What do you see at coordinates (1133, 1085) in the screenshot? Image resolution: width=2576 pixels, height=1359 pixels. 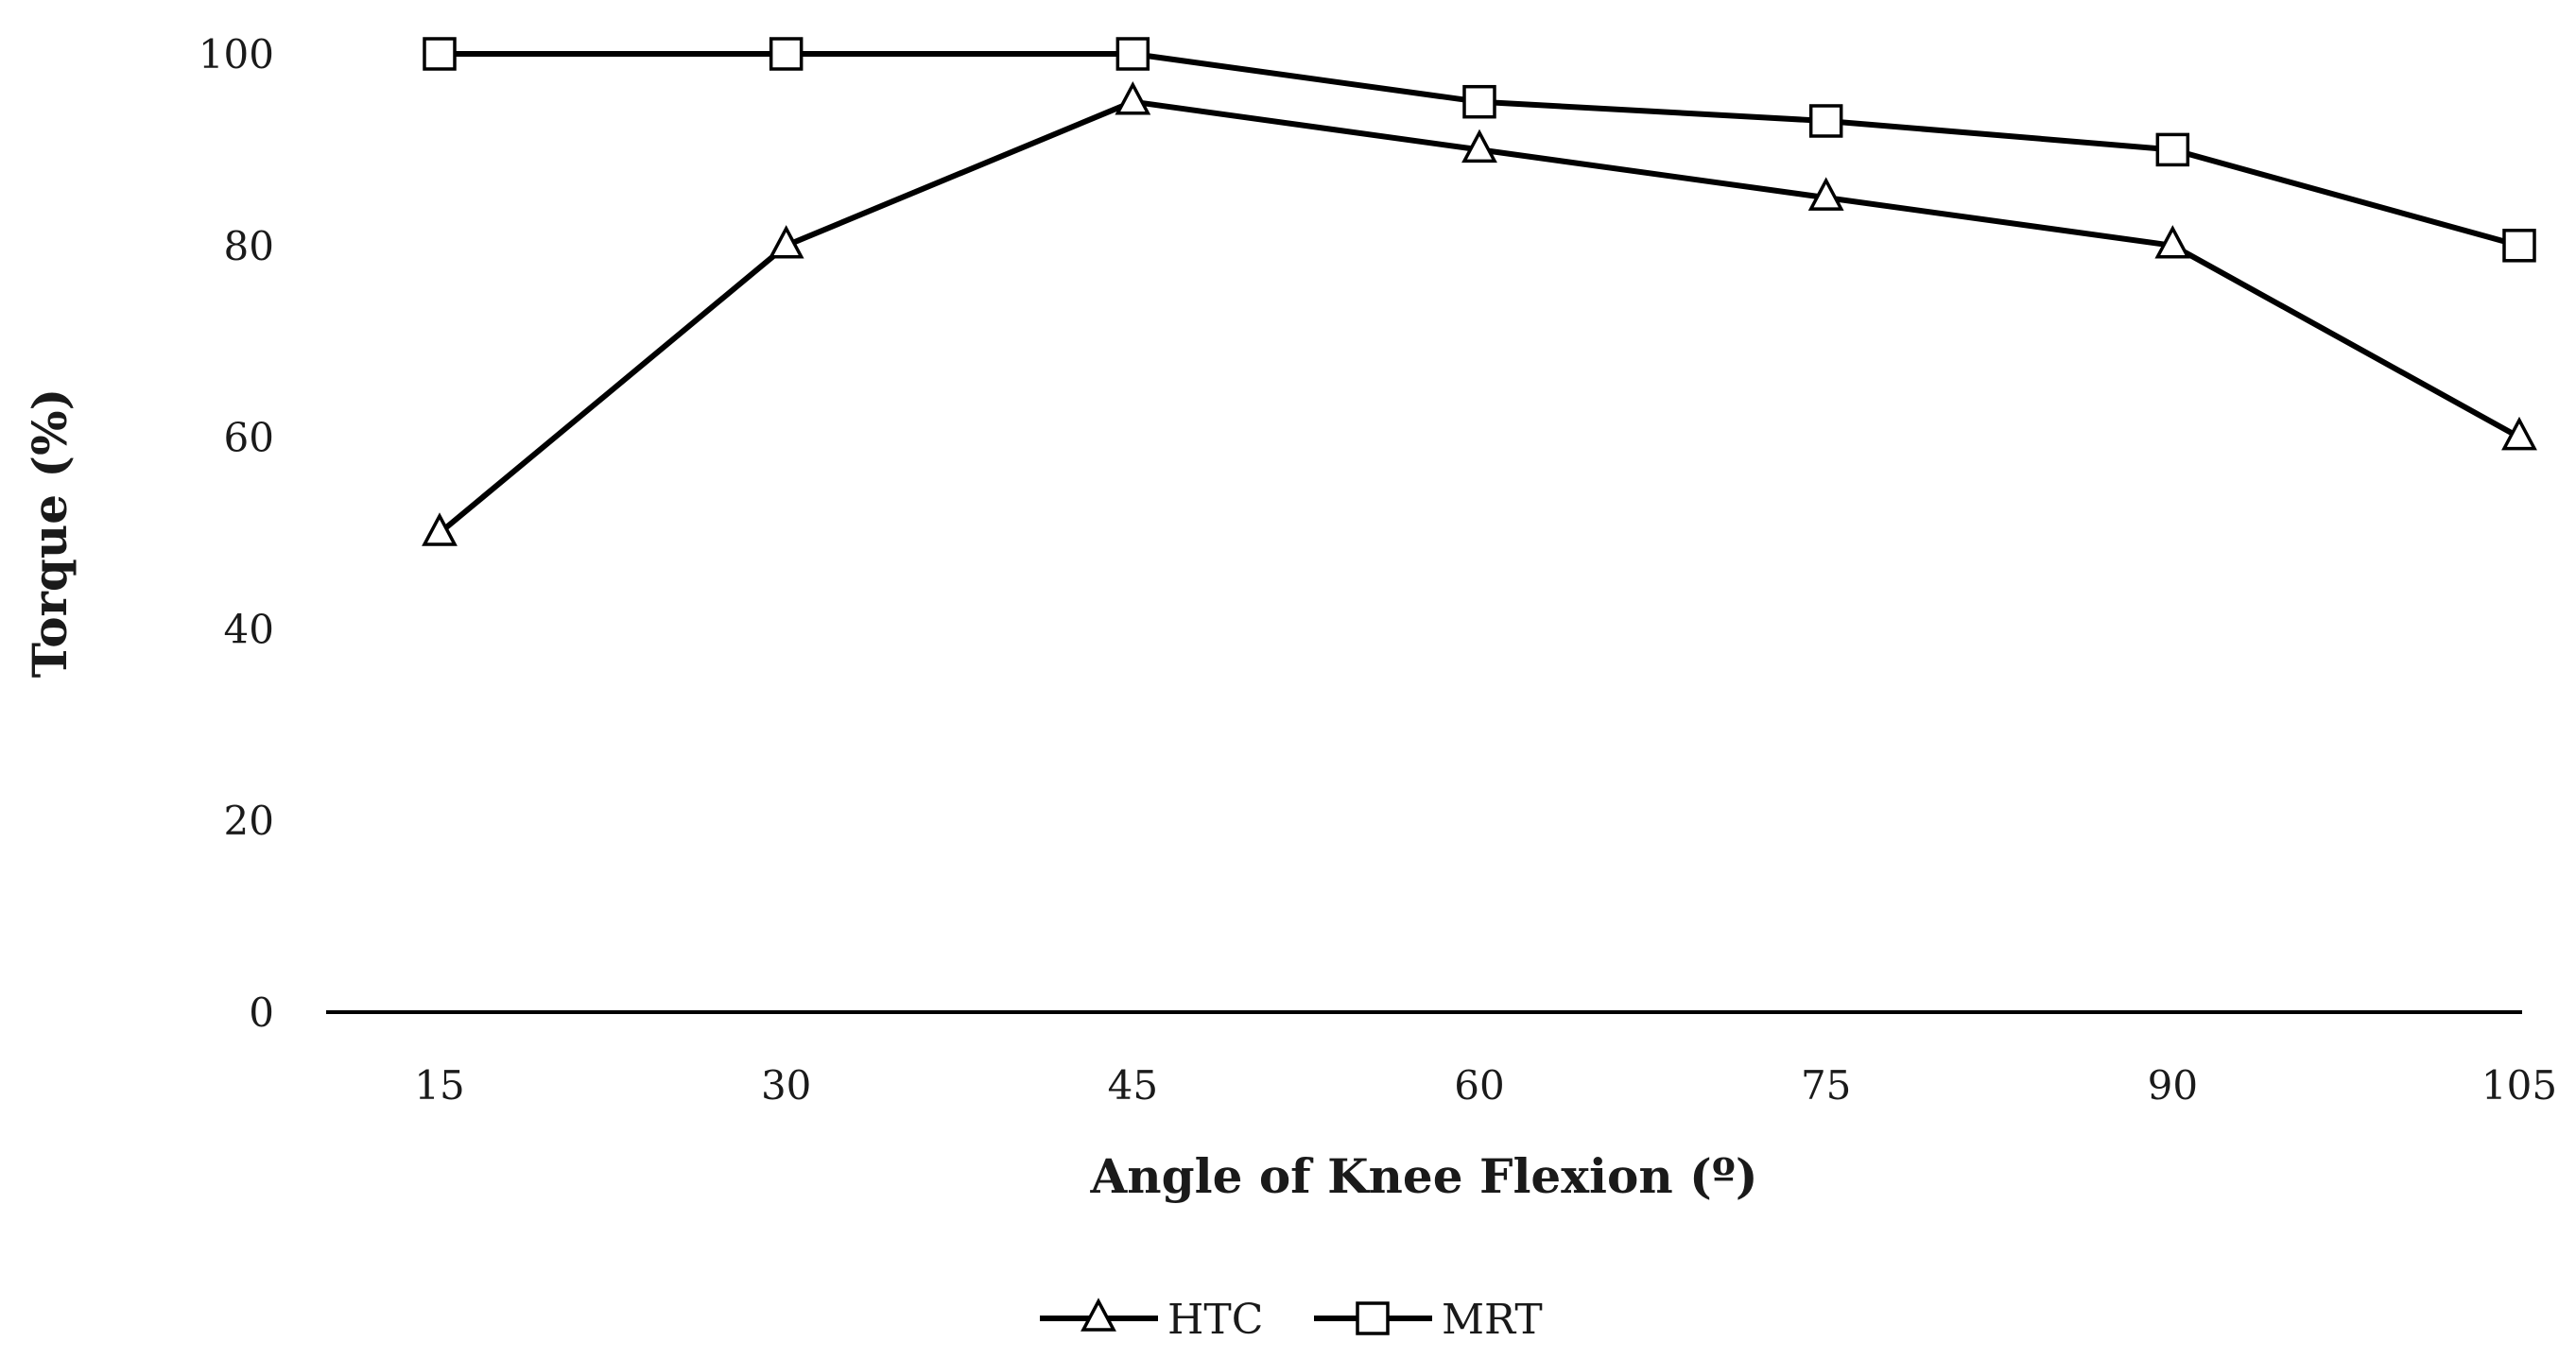 I see `x-tick-label: 45` at bounding box center [1133, 1085].